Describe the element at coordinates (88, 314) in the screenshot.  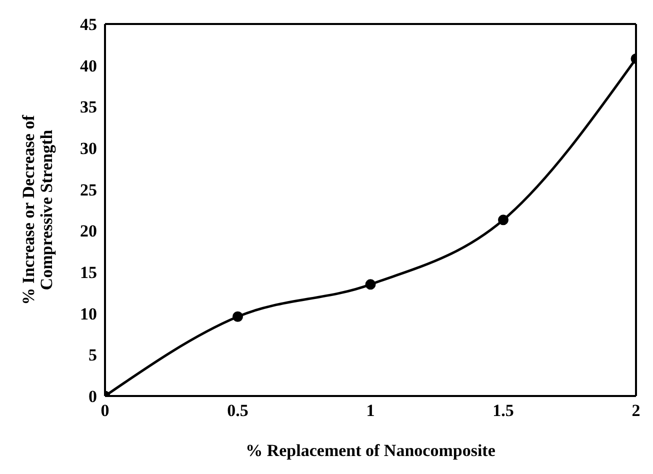
I see `y-tick-label: 10` at that location.